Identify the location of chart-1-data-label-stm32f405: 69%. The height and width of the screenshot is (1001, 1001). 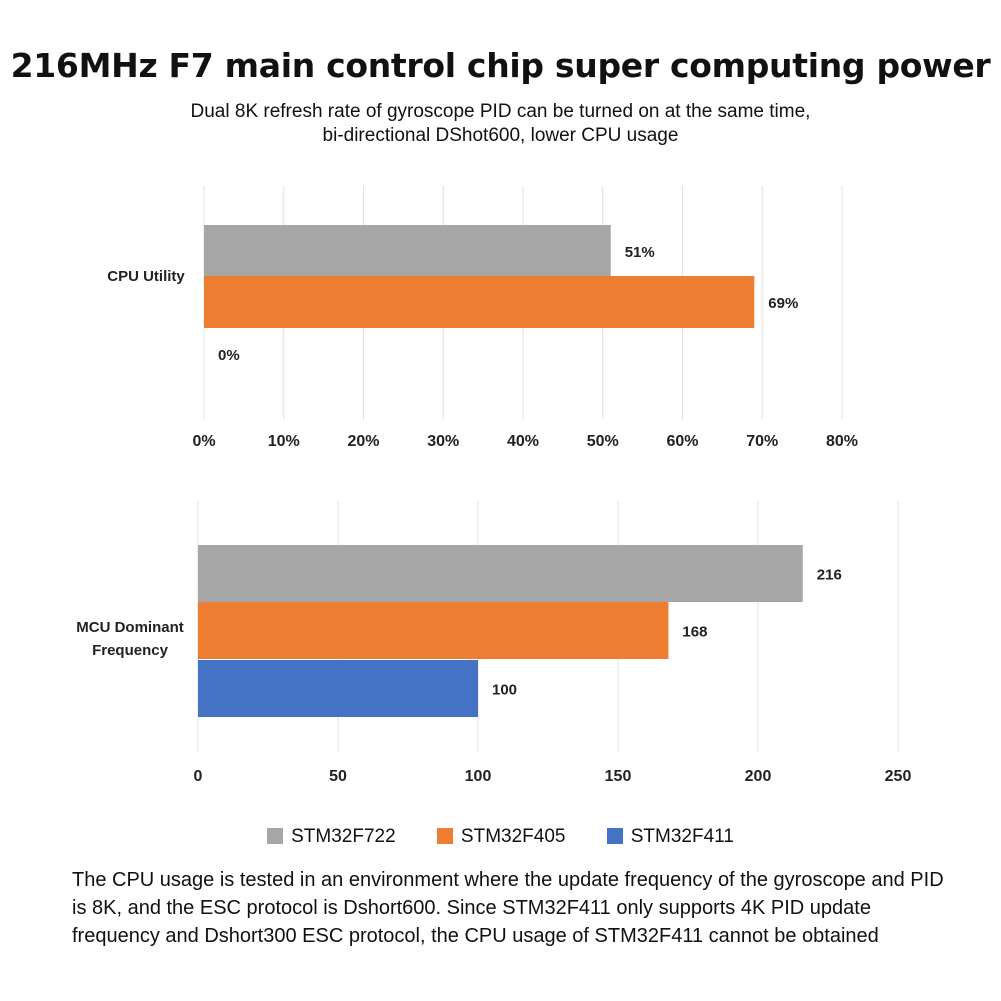
(783, 303).